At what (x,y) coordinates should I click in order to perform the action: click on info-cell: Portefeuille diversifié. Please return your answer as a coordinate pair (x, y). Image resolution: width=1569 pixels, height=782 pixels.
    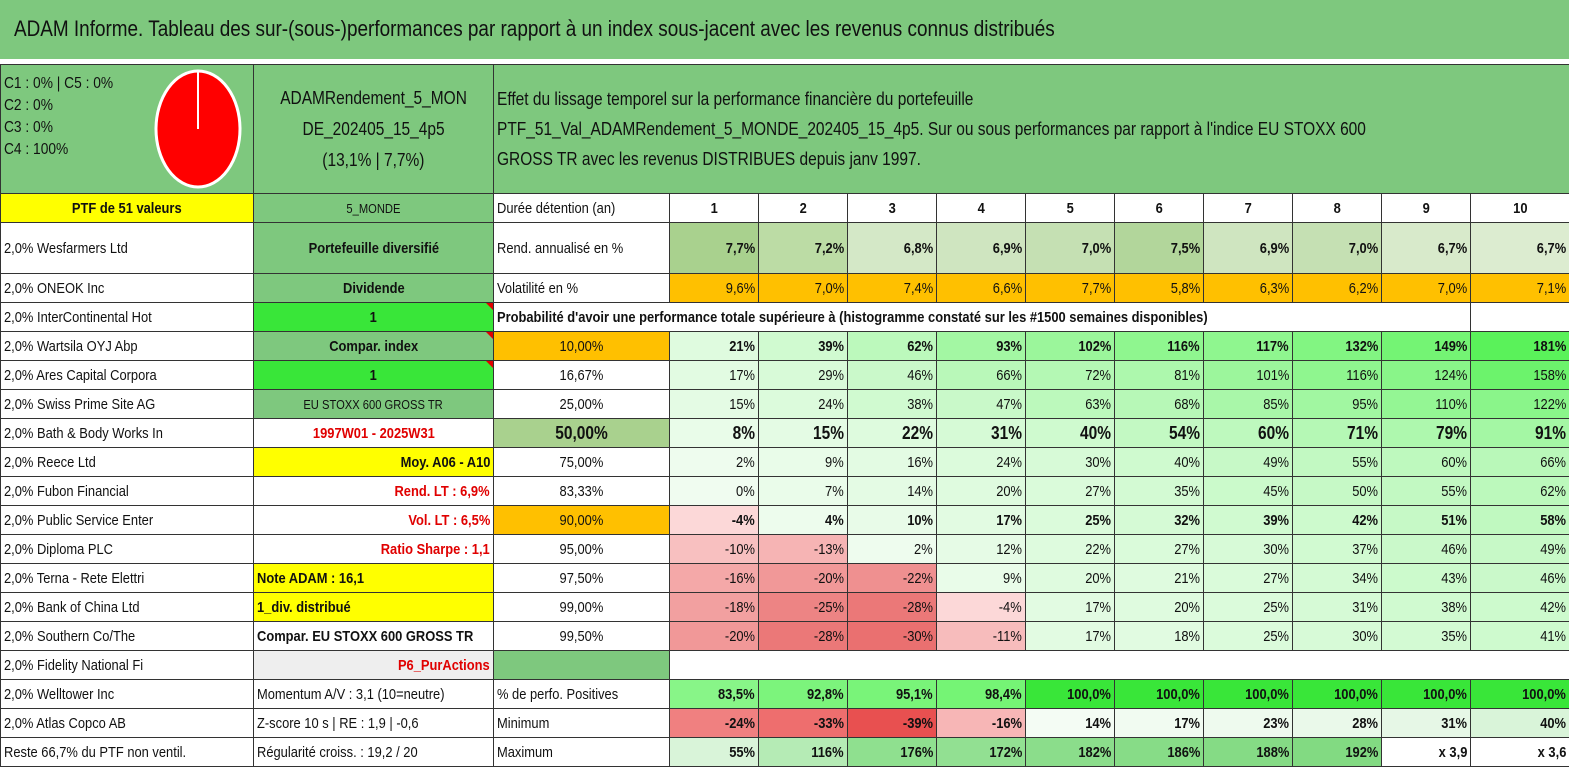
    Looking at the image, I should click on (373, 248).